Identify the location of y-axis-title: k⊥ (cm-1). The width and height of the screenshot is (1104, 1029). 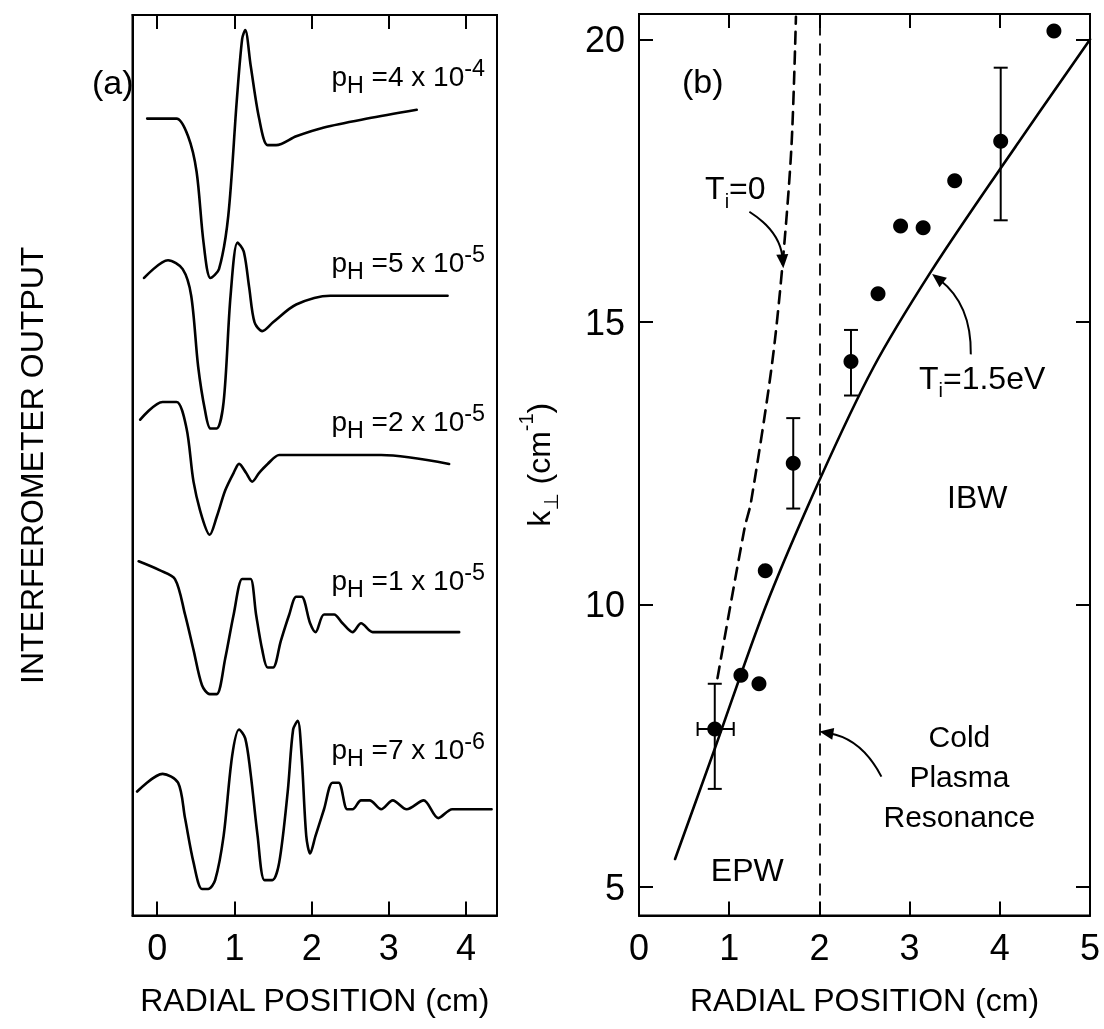
(538, 464).